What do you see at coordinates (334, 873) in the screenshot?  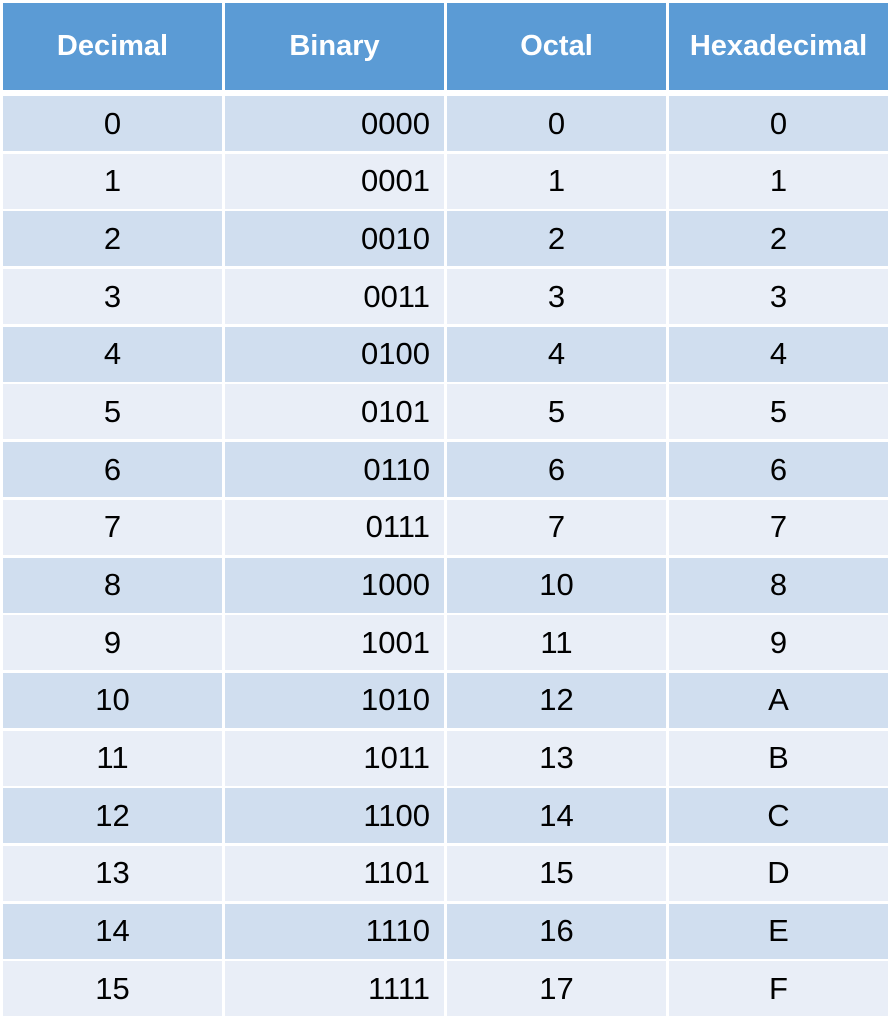 I see `table-cell-binary: 1101` at bounding box center [334, 873].